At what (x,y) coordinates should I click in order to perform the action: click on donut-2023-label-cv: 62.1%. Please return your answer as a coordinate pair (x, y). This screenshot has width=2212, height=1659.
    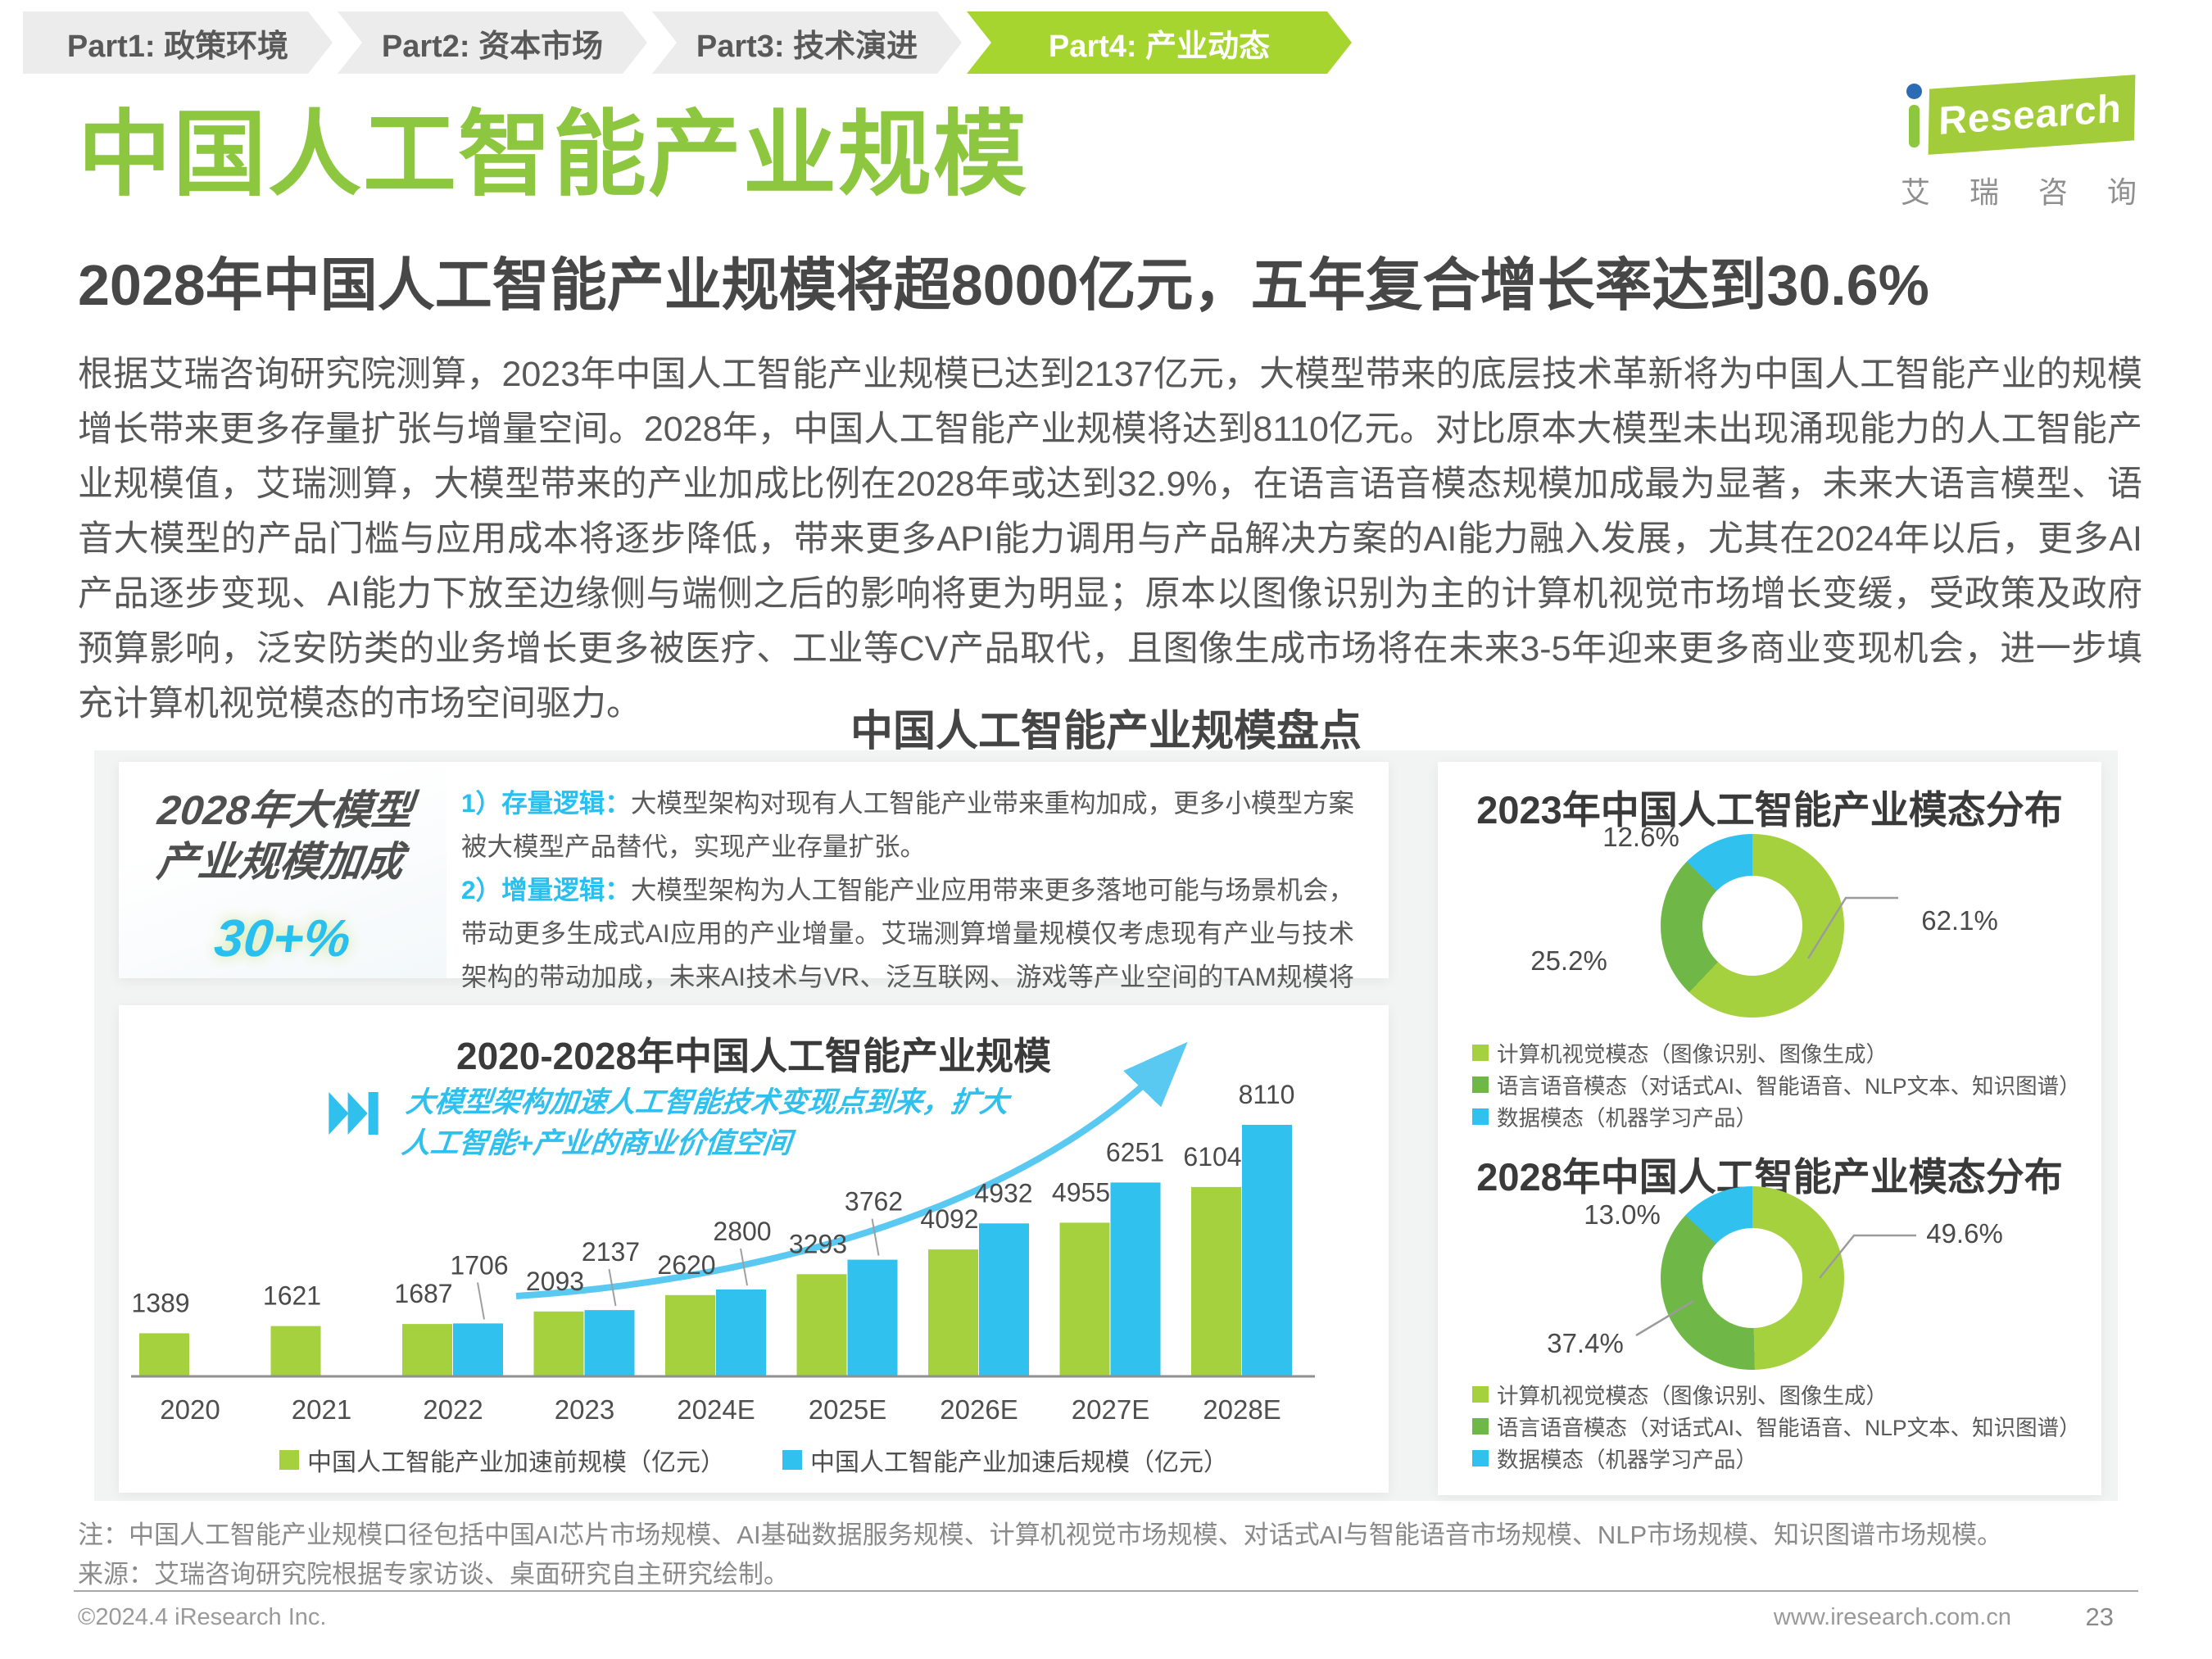
    Looking at the image, I should click on (1959, 920).